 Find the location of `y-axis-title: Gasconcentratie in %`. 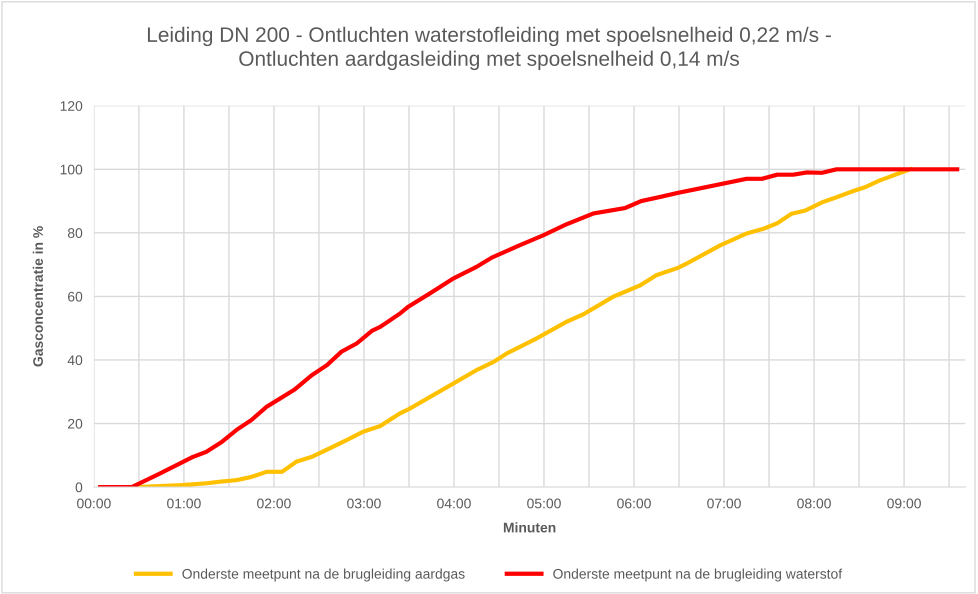

y-axis-title: Gasconcentratie in % is located at coordinates (37, 296).